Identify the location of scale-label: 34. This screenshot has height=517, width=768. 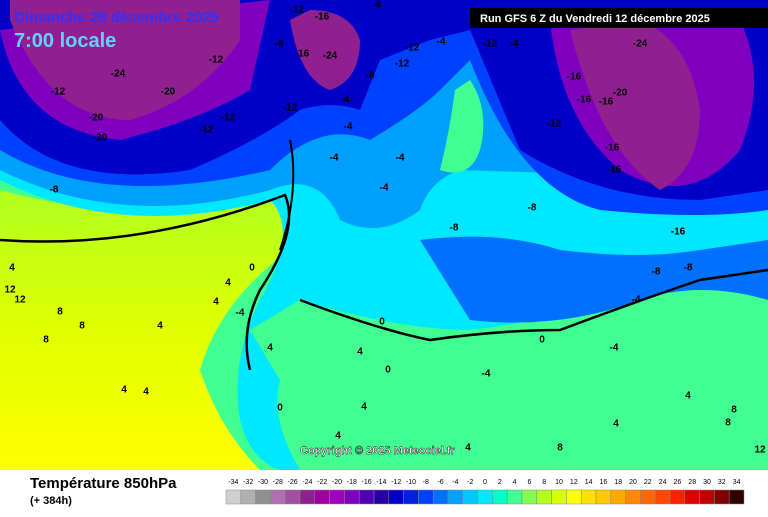
(737, 482).